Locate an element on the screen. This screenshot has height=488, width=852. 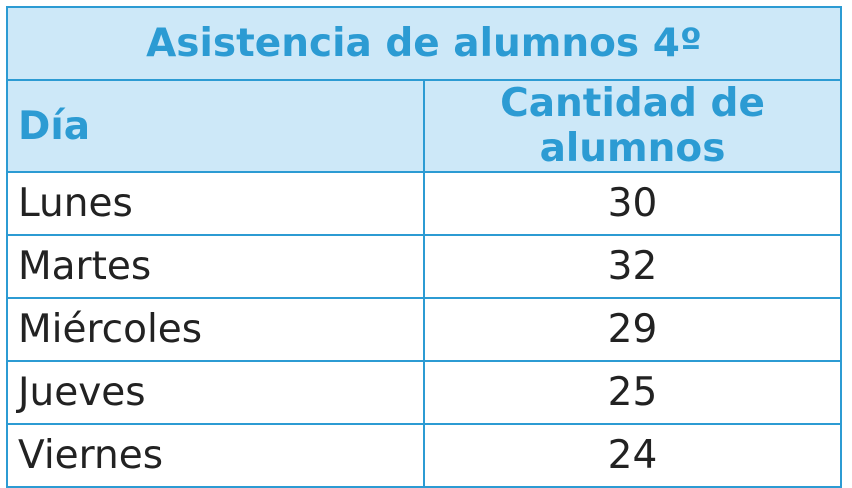
cell-day: Lunes is located at coordinates (215, 203).